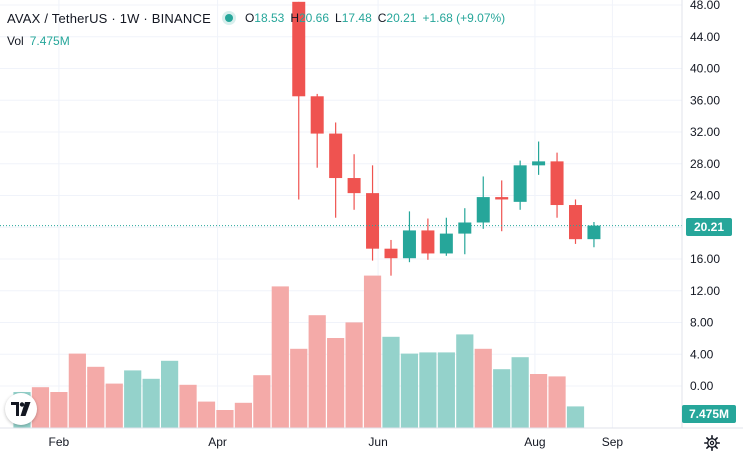 The image size is (743, 456). I want to click on symbol-title: AVAX / TetherUS · 1W · BINANCE, so click(109, 18).